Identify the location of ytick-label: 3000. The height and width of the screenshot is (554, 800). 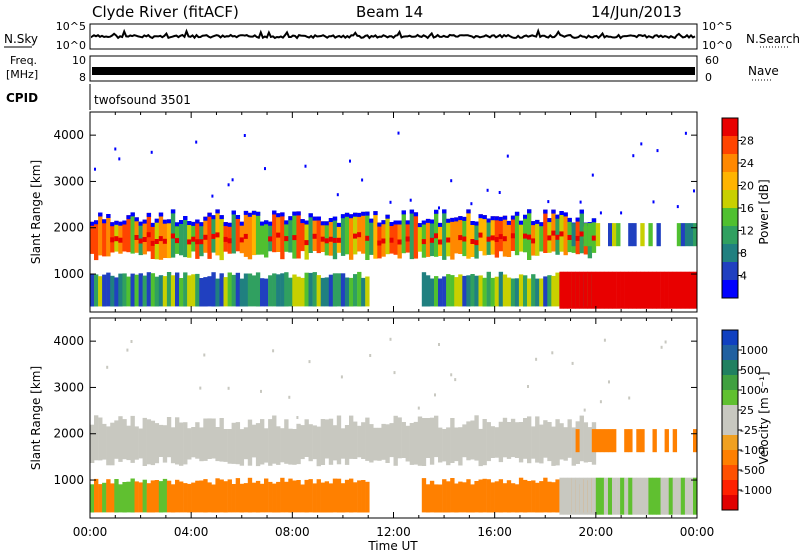
(68, 387).